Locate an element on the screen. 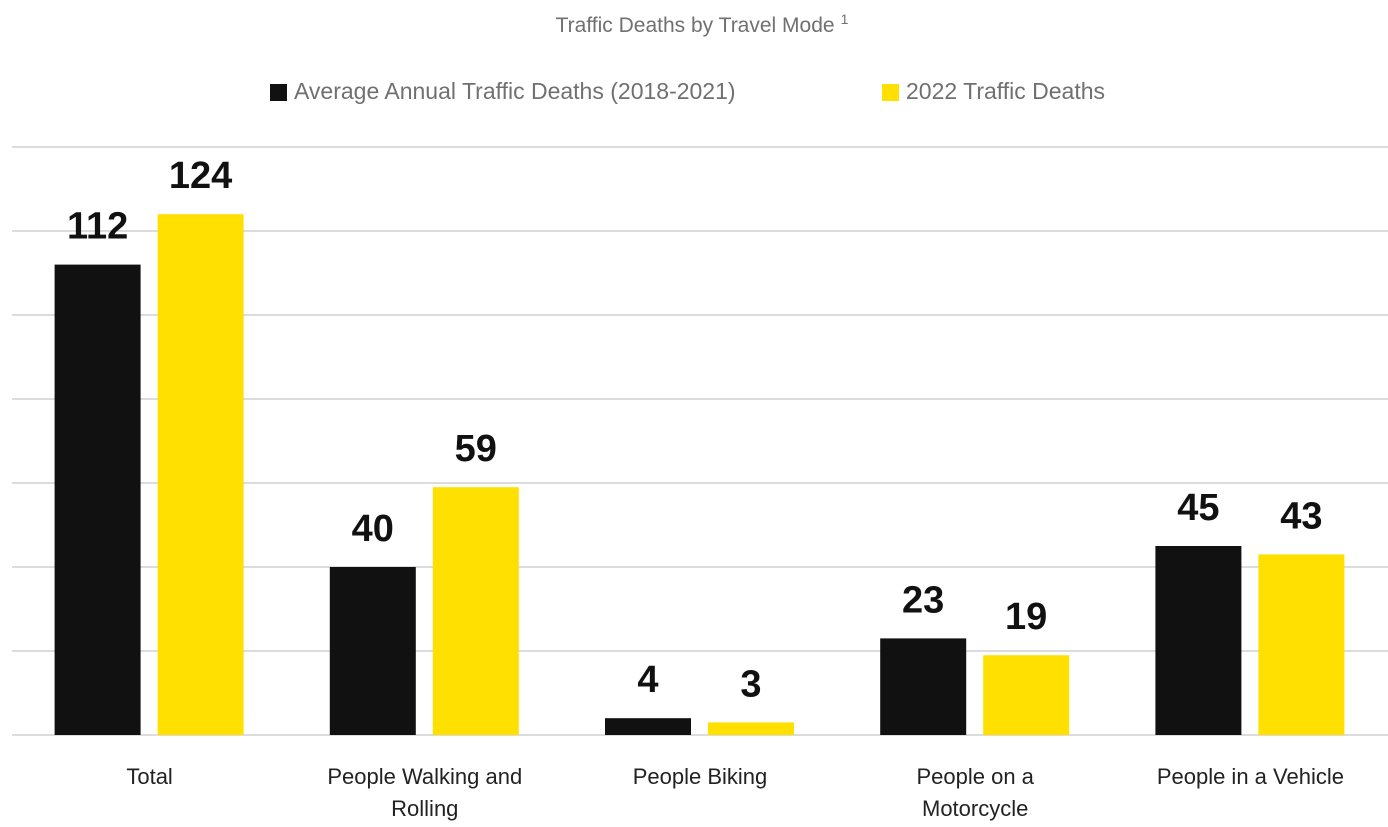  x-tick-label: People Walking and Rolling is located at coordinates (425, 792).